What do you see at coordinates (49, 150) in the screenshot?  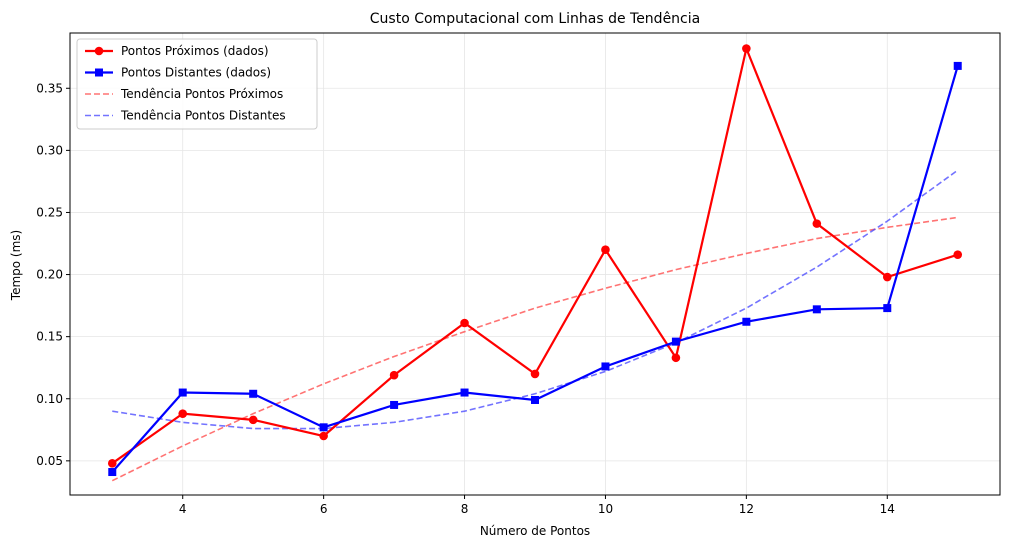 I see `y-tick-label: 0.30` at bounding box center [49, 150].